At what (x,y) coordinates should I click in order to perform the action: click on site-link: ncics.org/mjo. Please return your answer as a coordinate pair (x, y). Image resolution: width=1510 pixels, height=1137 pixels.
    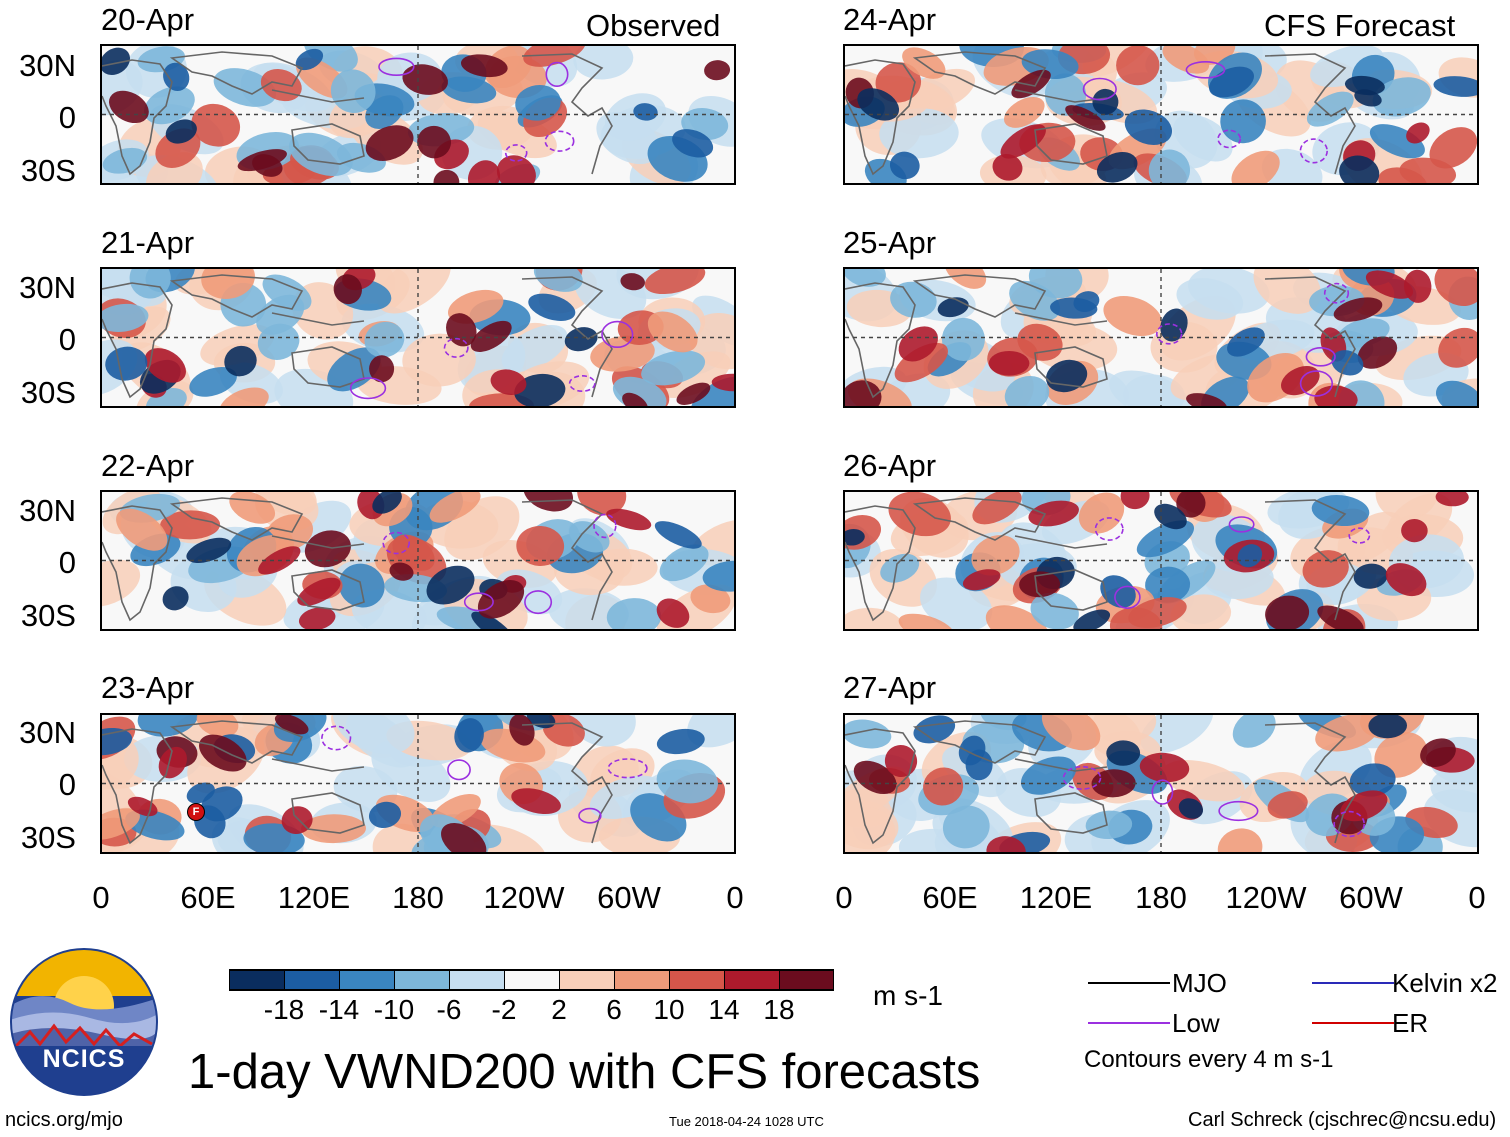
    Looking at the image, I should click on (64, 1120).